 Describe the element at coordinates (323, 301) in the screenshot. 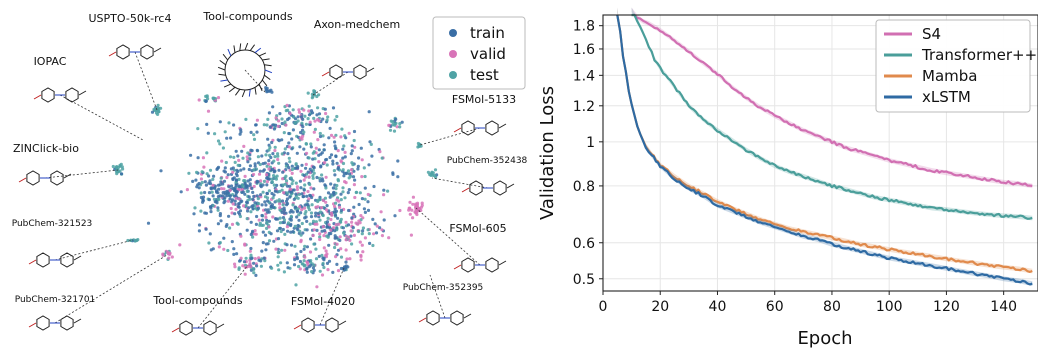

I see `annotation-label: FSMol-4020` at that location.